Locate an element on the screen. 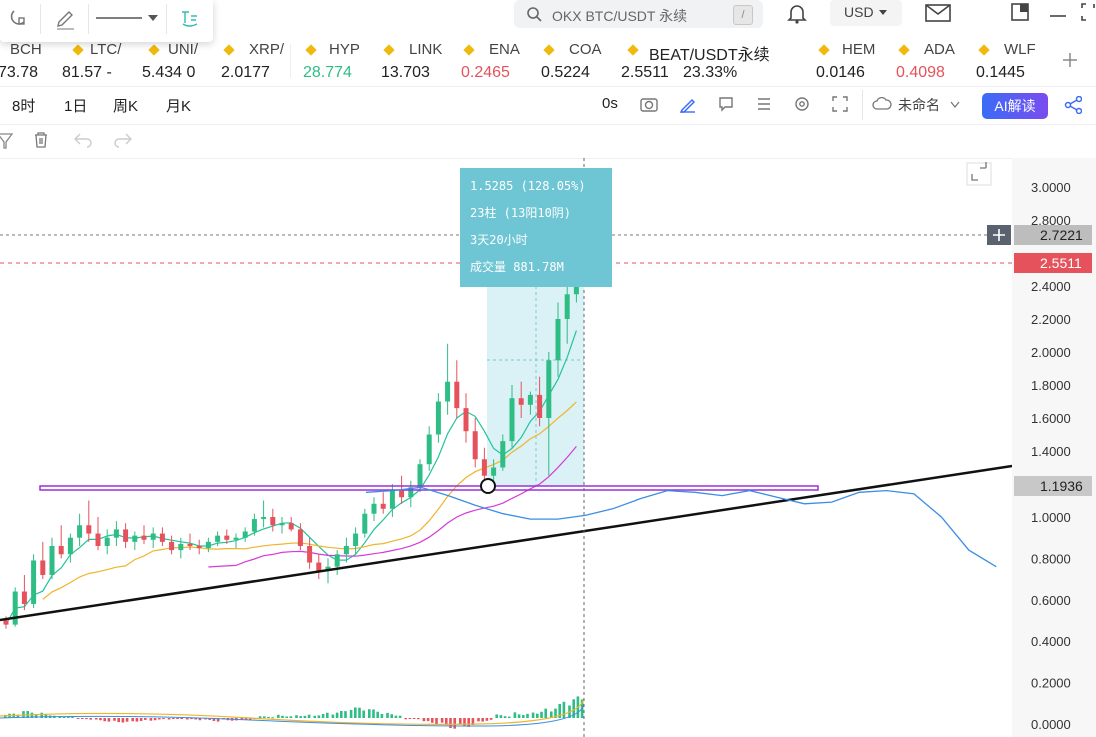  line-color-button is located at coordinates (65, 18).